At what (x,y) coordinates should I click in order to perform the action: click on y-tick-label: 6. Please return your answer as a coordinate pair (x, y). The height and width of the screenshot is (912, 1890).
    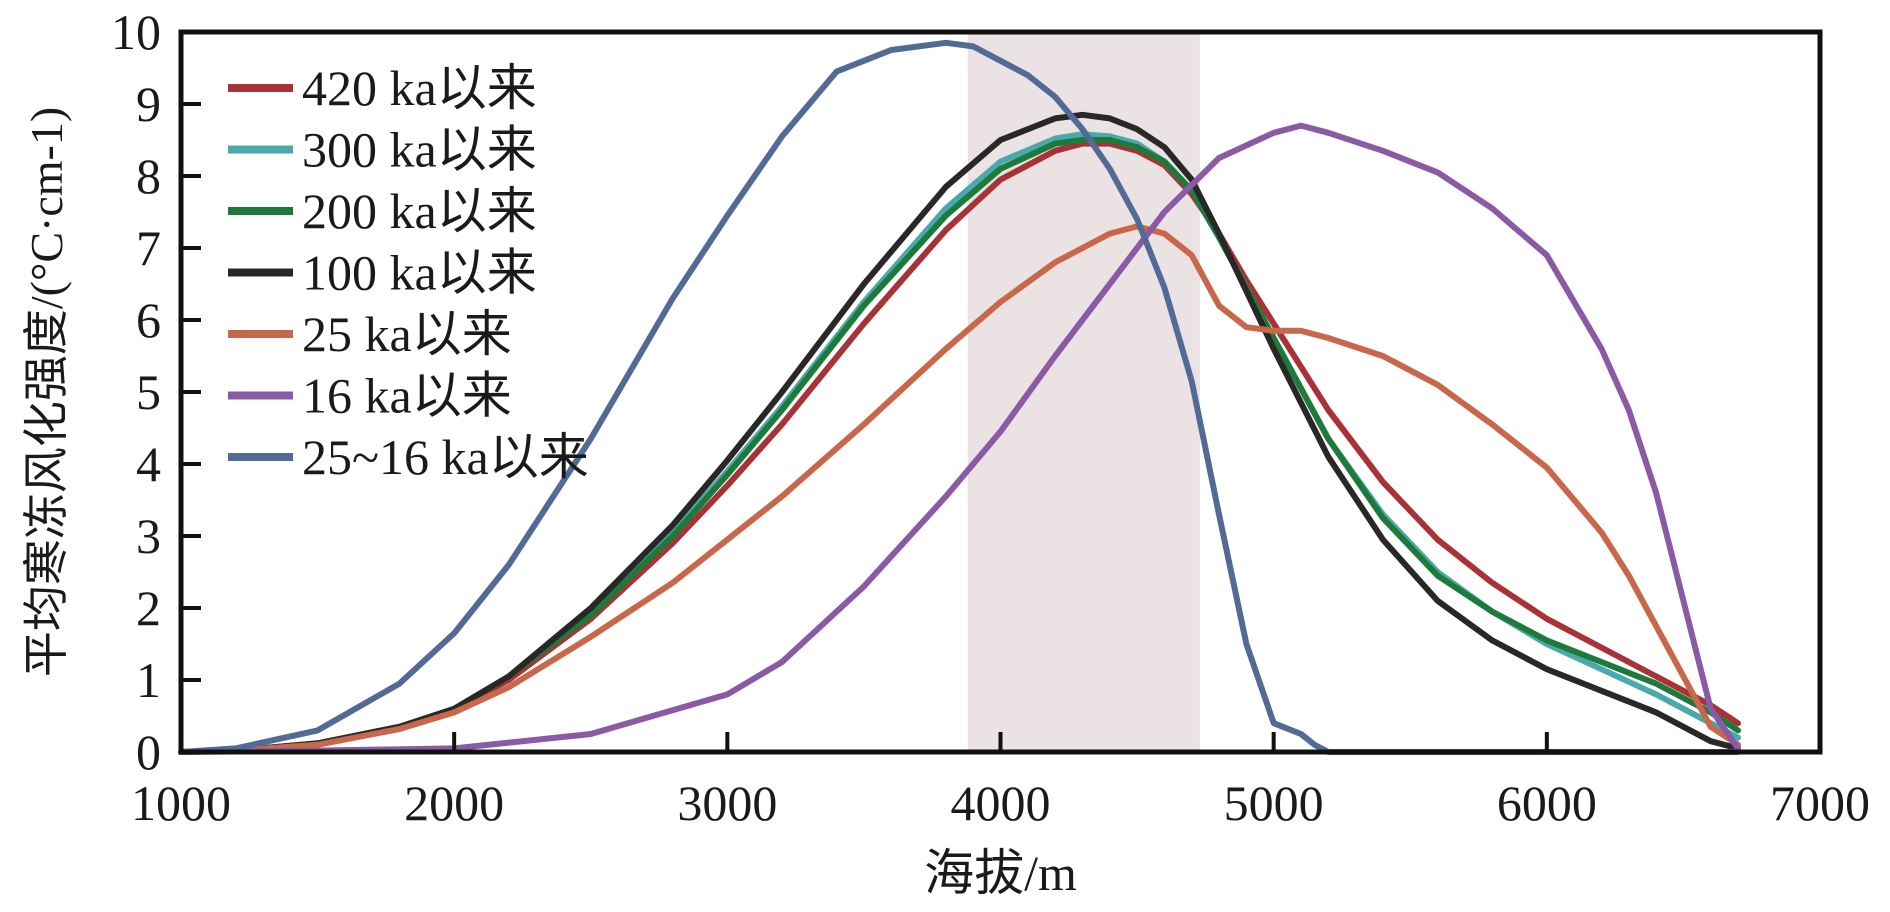
    Looking at the image, I should click on (148, 320).